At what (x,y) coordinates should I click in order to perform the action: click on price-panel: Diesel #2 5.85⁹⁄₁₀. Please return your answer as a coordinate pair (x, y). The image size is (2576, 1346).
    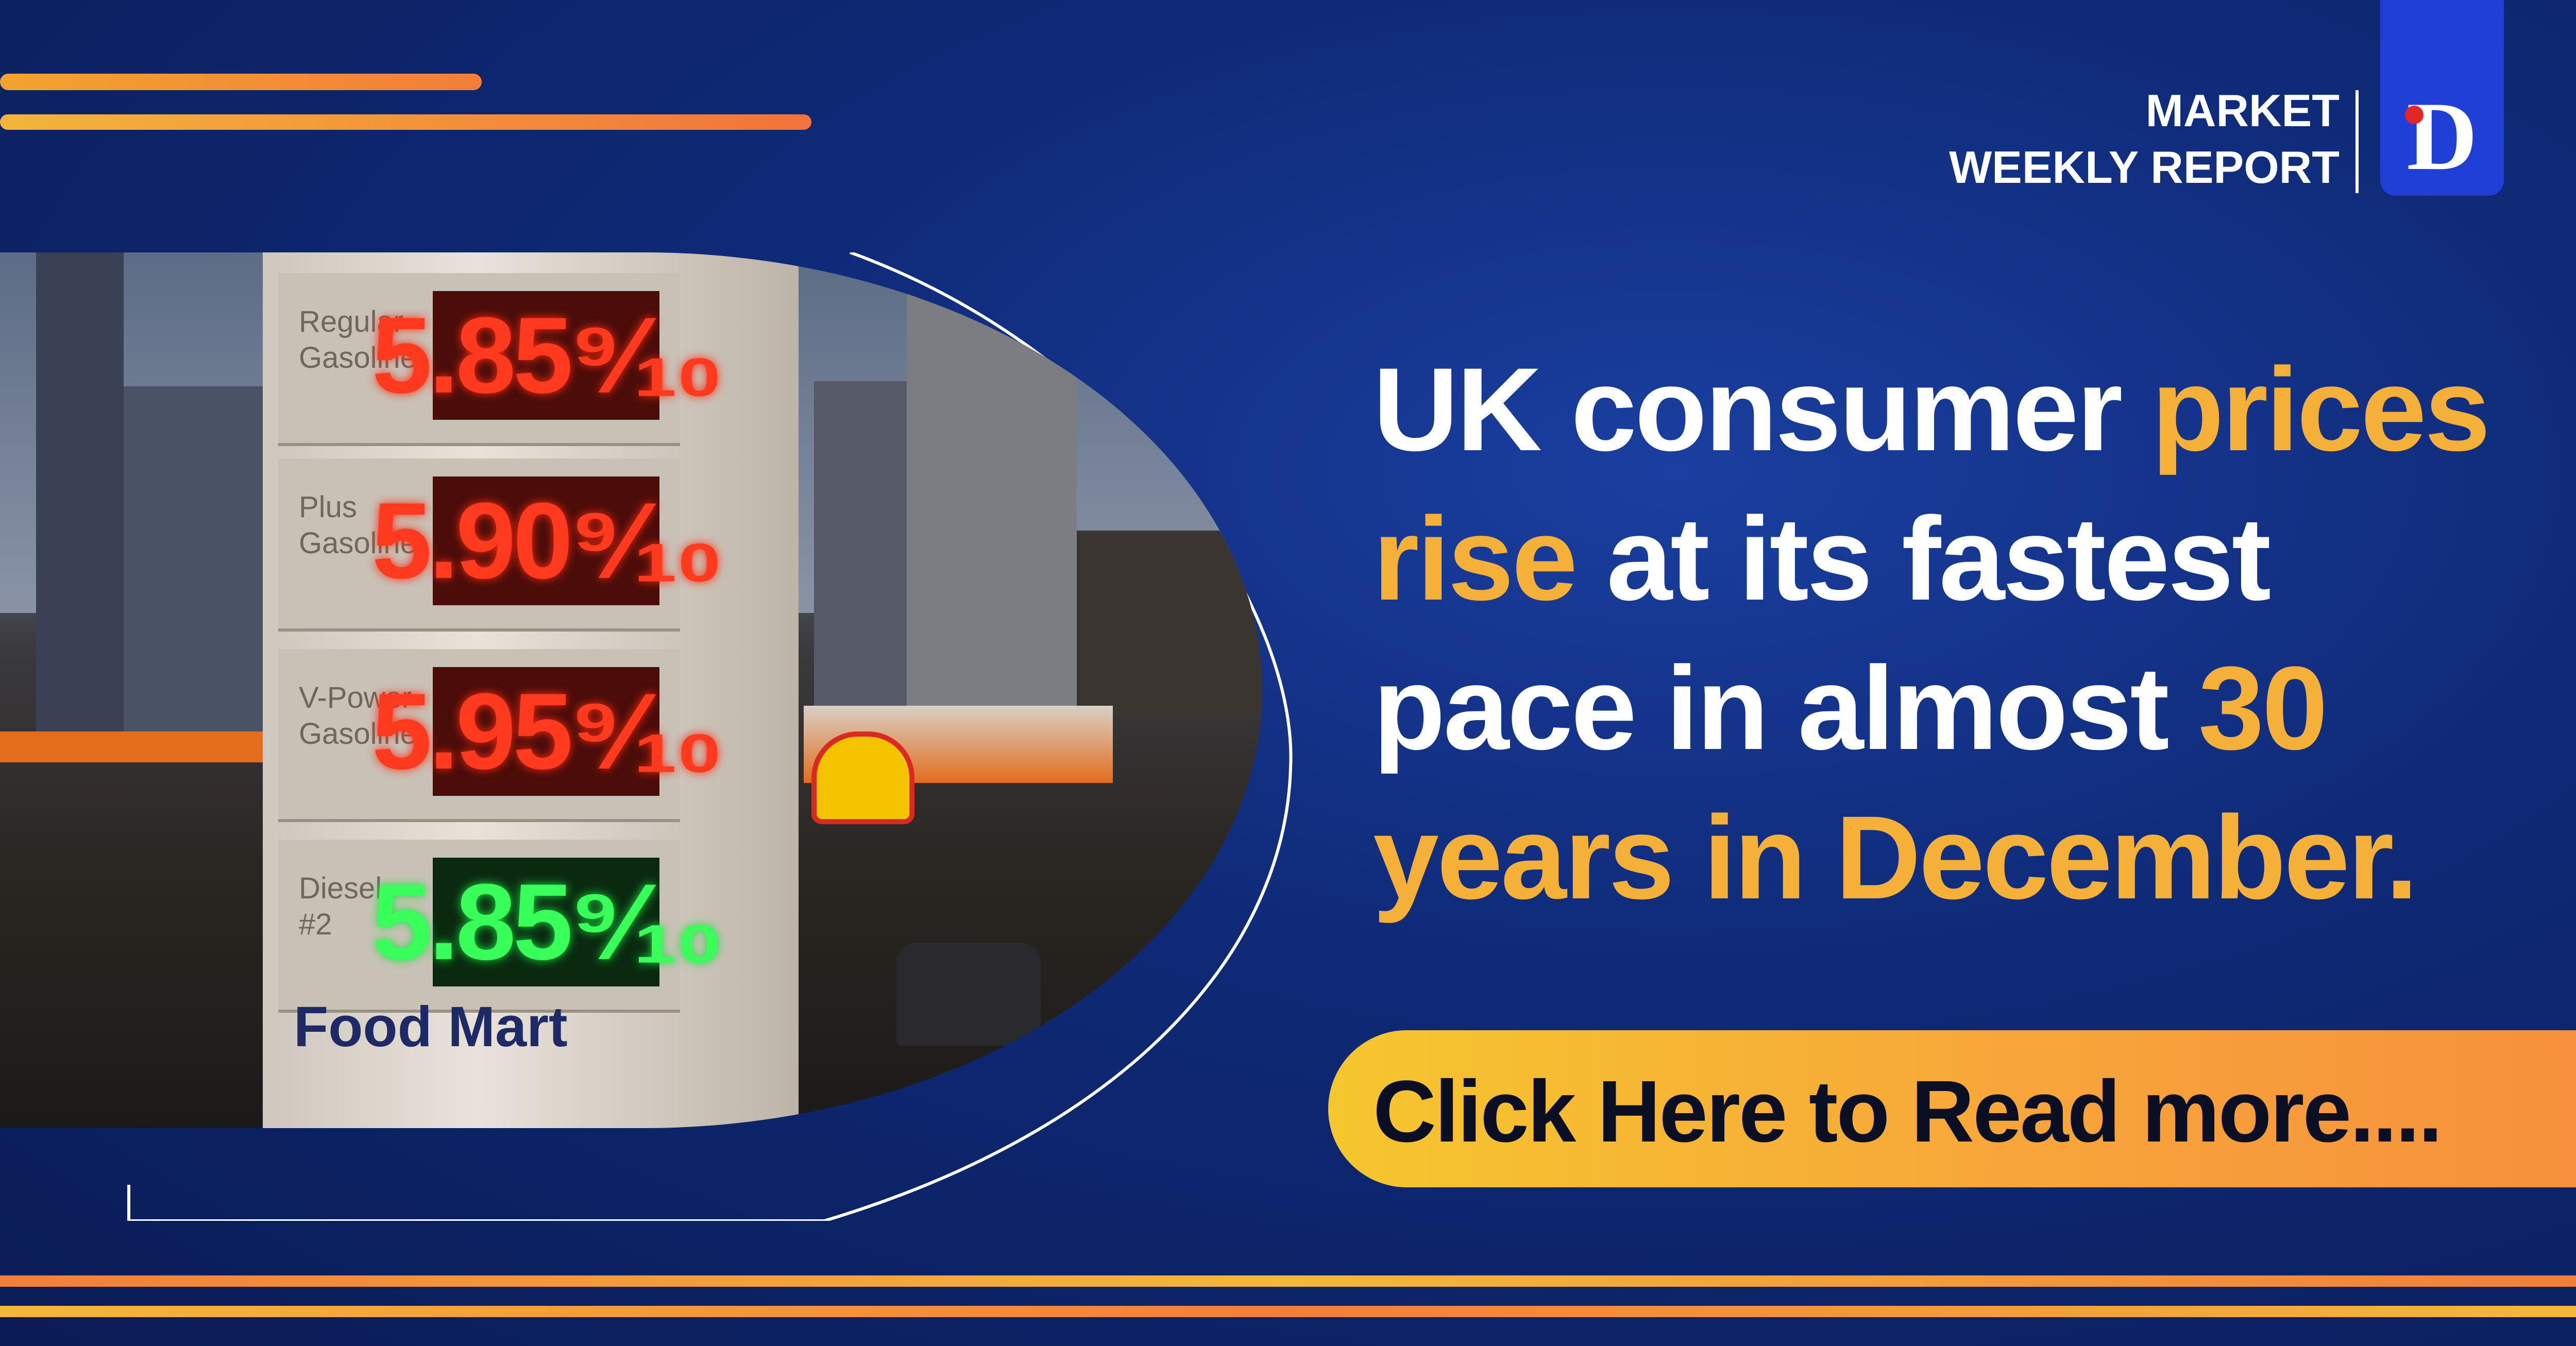
    Looking at the image, I should click on (500, 926).